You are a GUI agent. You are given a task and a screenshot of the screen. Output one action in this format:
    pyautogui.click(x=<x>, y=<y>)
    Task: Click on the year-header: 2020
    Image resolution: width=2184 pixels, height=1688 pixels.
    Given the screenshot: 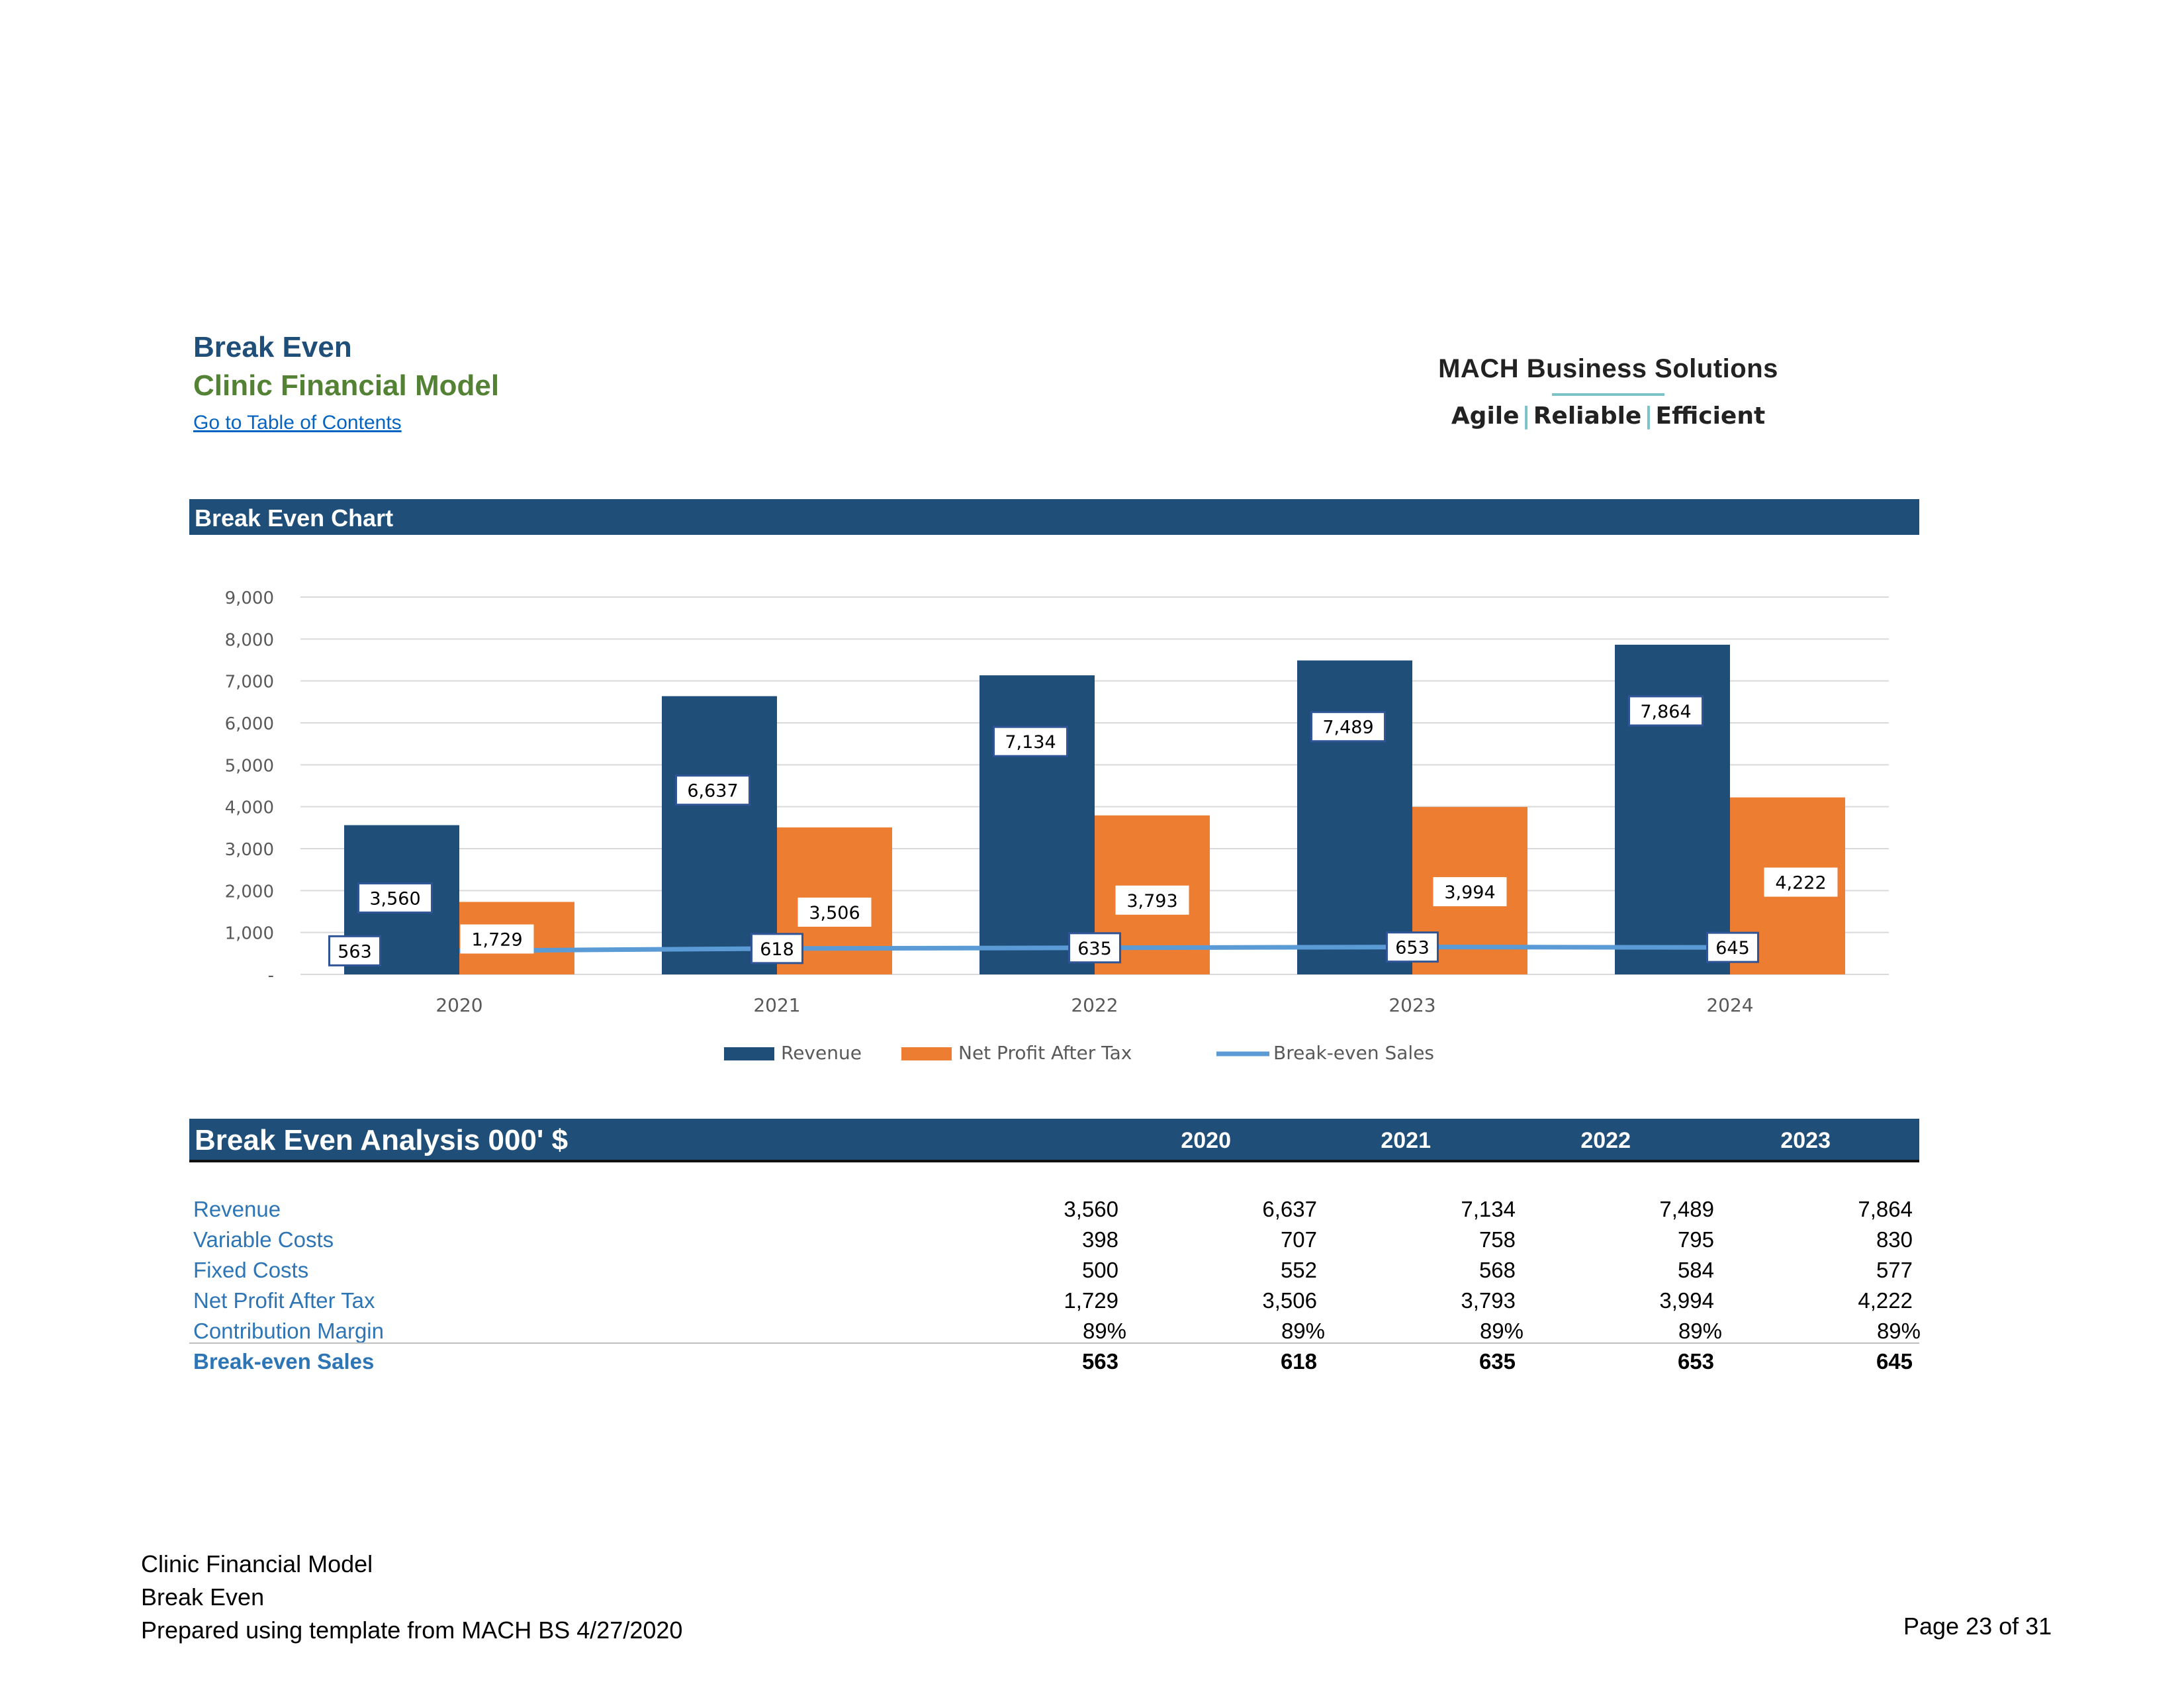 What is the action you would take?
    pyautogui.click(x=1206, y=1140)
    